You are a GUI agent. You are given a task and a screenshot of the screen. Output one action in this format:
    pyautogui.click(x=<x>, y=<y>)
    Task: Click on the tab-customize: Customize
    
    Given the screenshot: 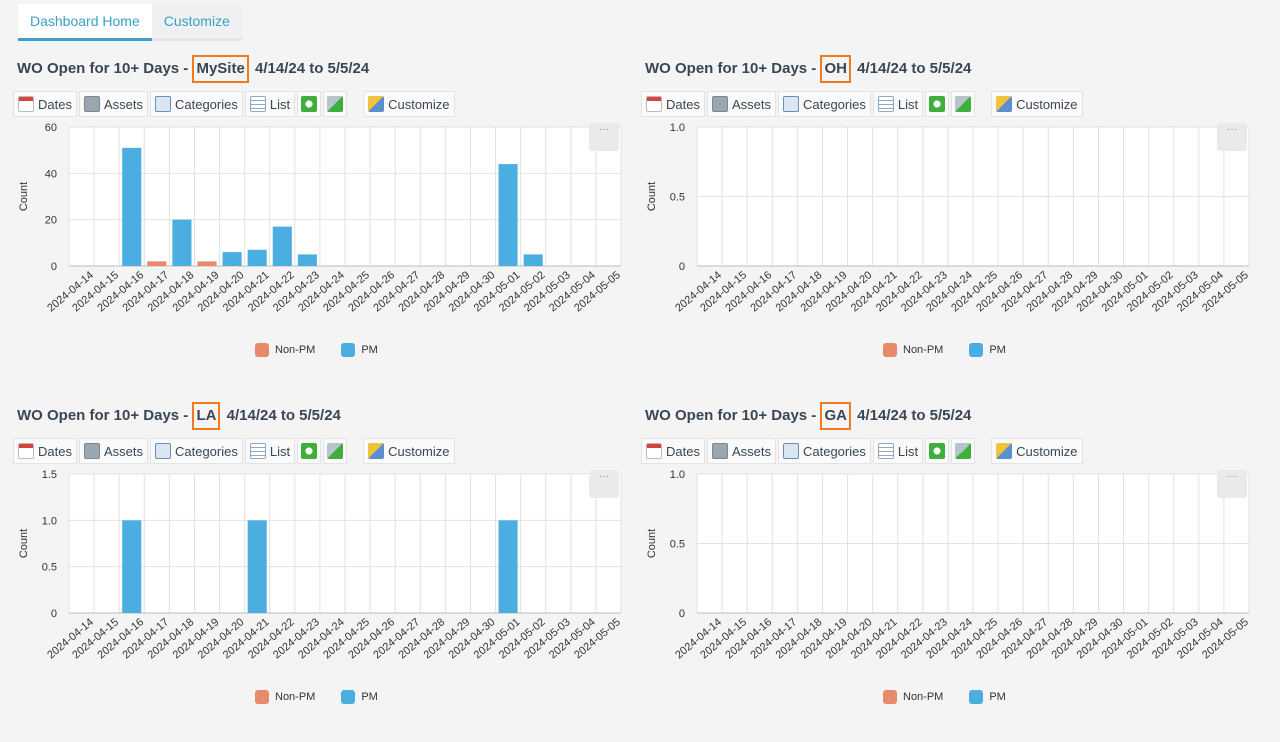 What is the action you would take?
    pyautogui.click(x=196, y=22)
    